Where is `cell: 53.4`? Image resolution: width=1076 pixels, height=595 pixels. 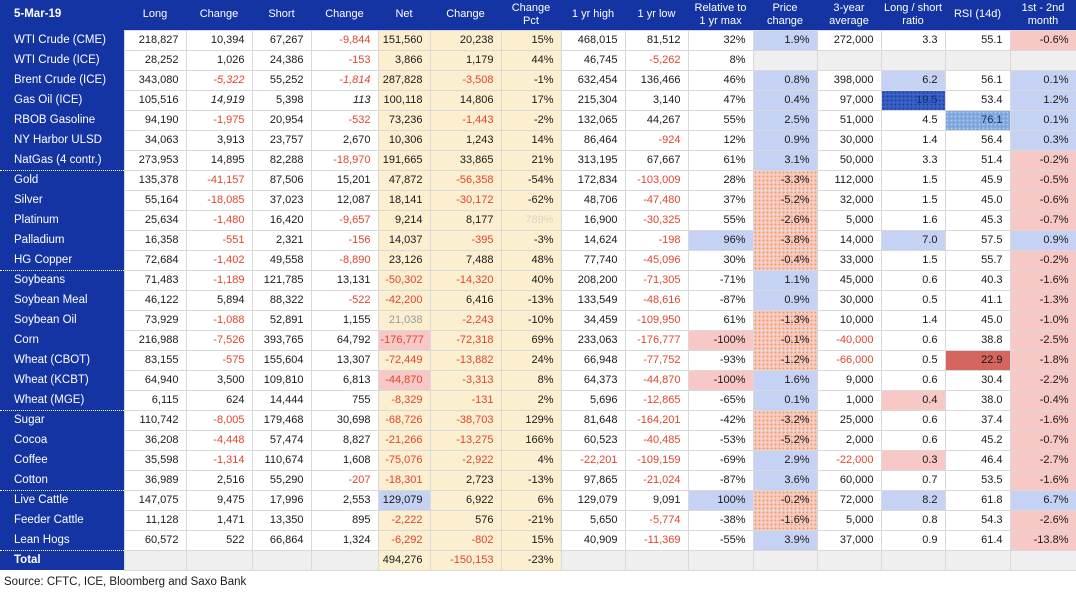
cell: 53.4 is located at coordinates (977, 100).